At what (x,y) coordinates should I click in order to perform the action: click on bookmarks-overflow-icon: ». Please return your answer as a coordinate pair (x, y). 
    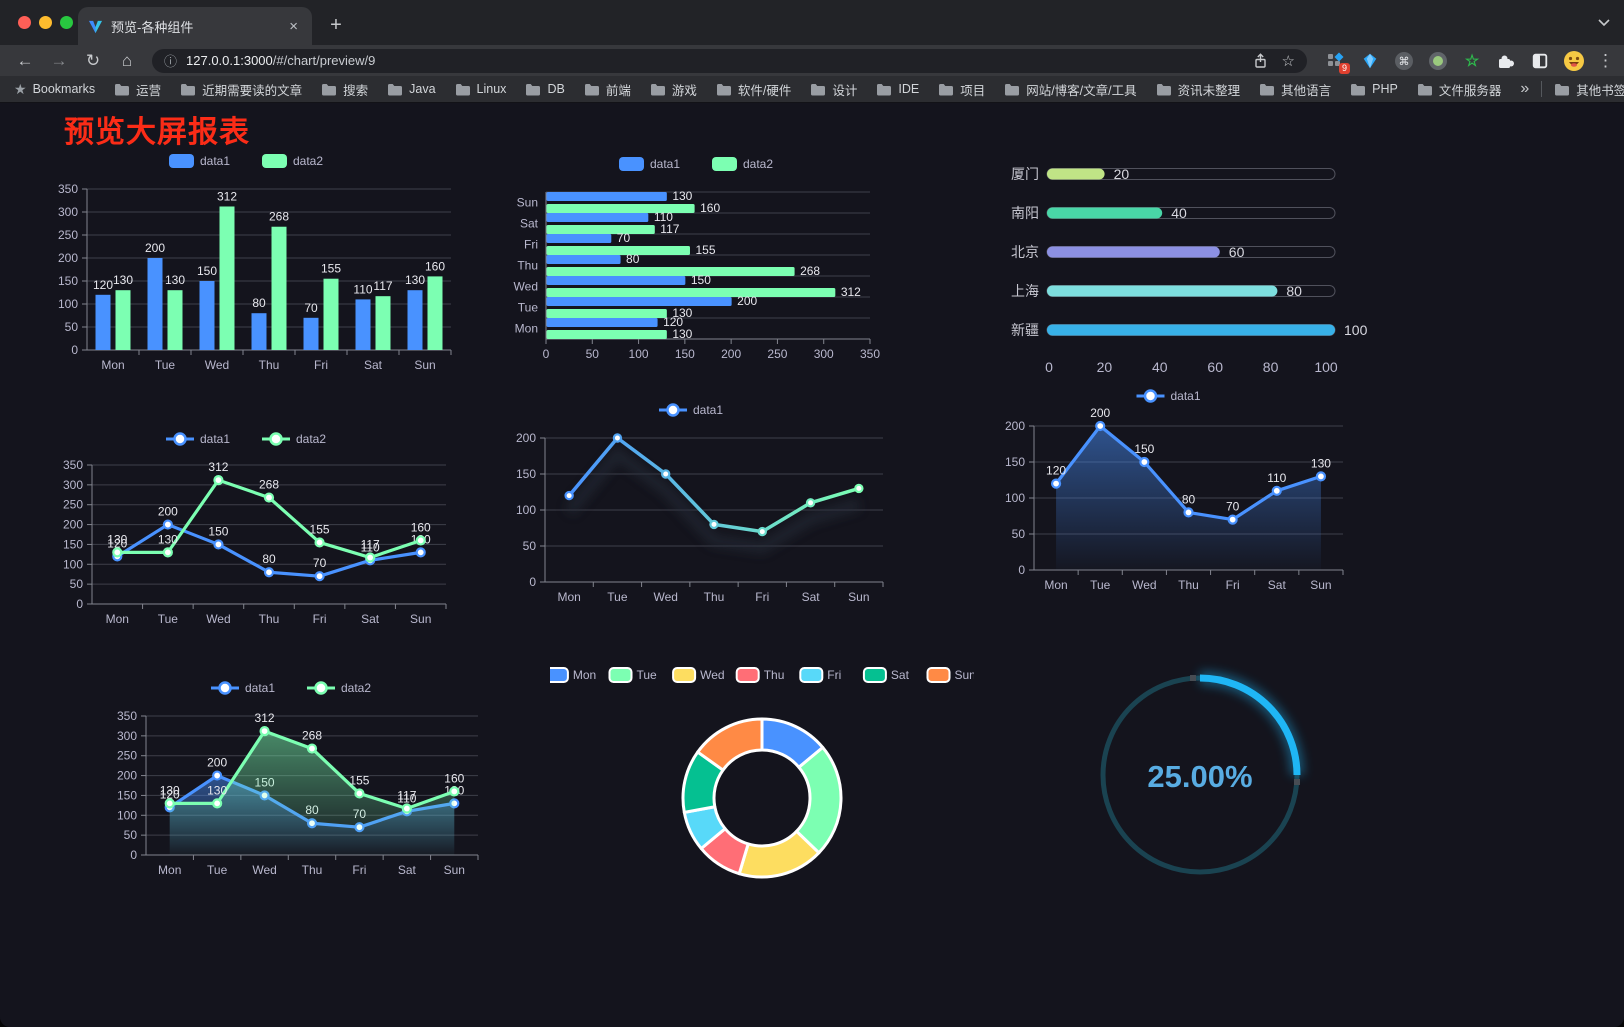
    Looking at the image, I should click on (1525, 88).